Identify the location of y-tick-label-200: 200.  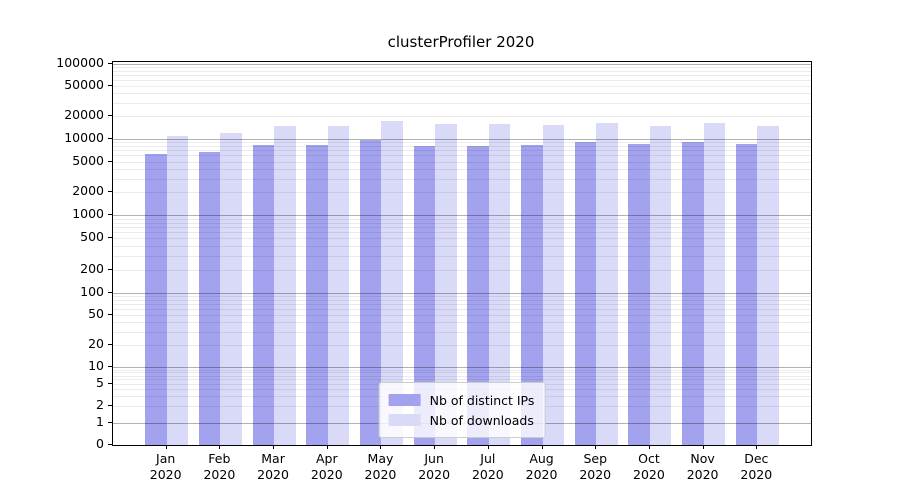
(92, 268).